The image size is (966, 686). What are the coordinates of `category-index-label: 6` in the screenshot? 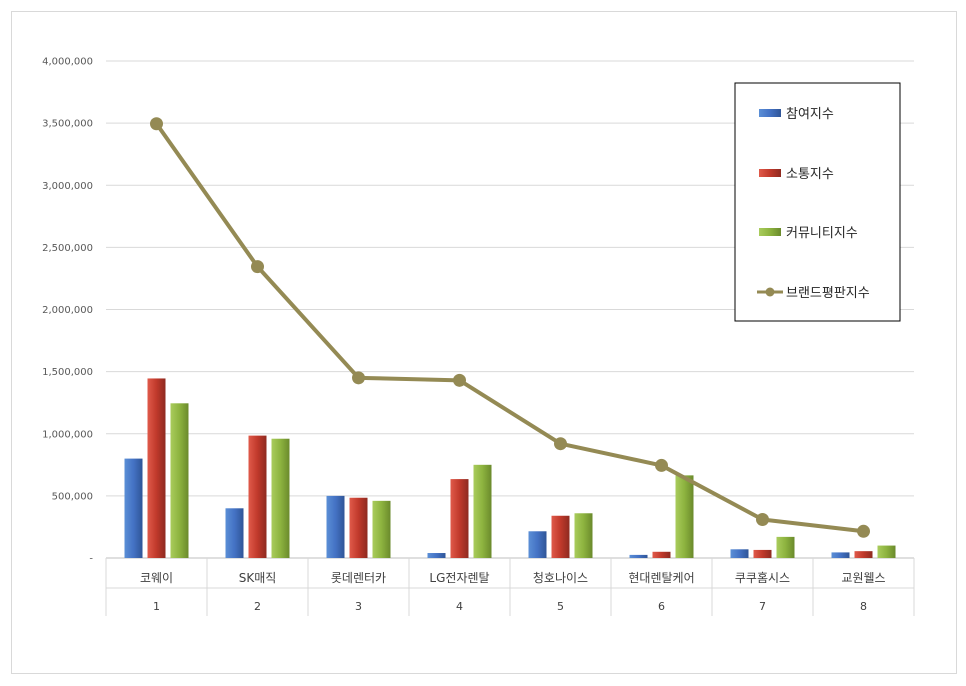 It's located at (661, 606).